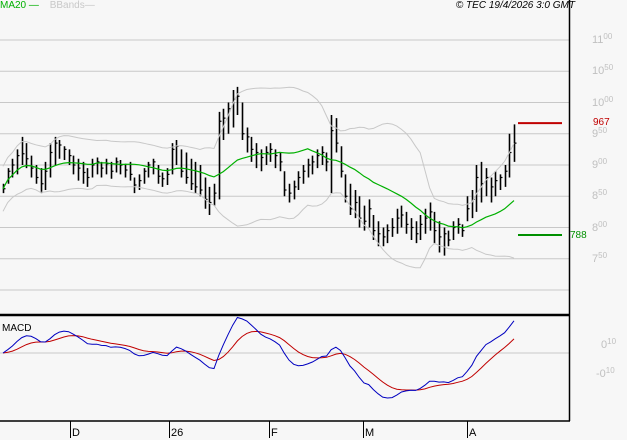  I want to click on legend-bbands: BBands—, so click(72, 5).